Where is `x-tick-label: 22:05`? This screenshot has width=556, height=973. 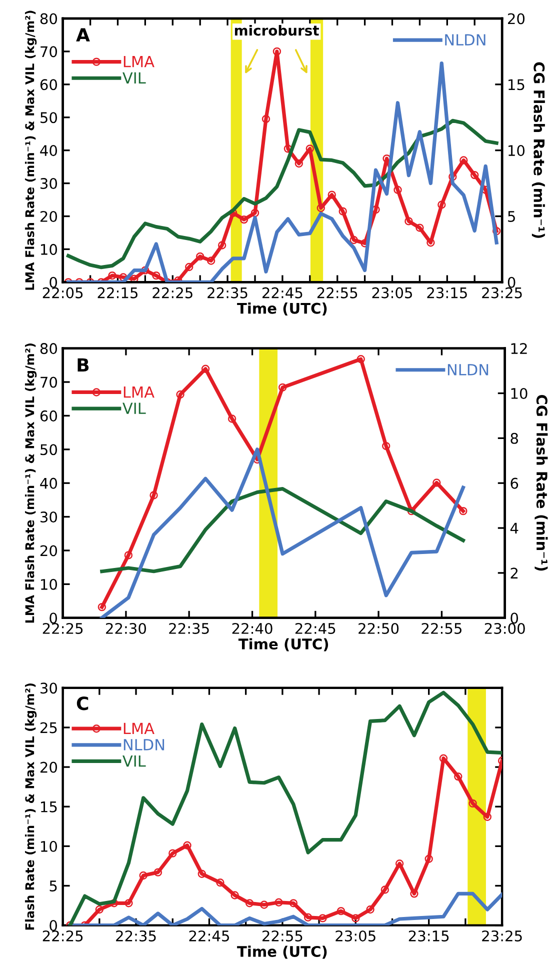
x-tick-label: 22:05 is located at coordinates (62, 292).